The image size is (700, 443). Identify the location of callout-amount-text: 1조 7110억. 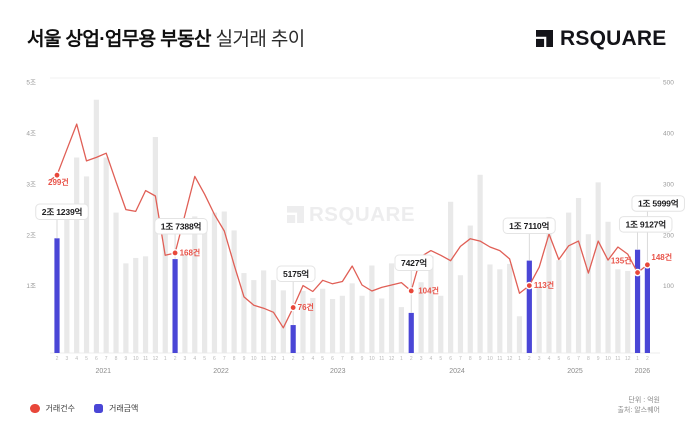
(529, 225).